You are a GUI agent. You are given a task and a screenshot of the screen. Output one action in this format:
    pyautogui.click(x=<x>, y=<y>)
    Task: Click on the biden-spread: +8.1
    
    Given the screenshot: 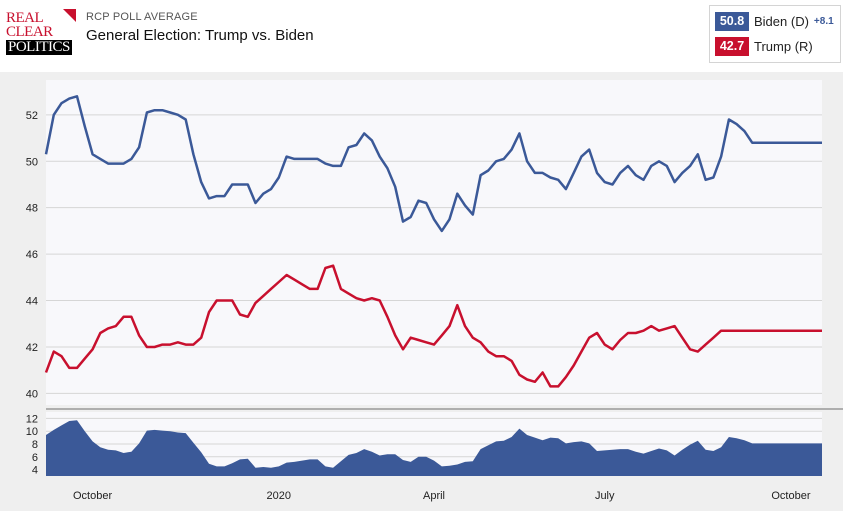 What is the action you would take?
    pyautogui.click(x=823, y=21)
    